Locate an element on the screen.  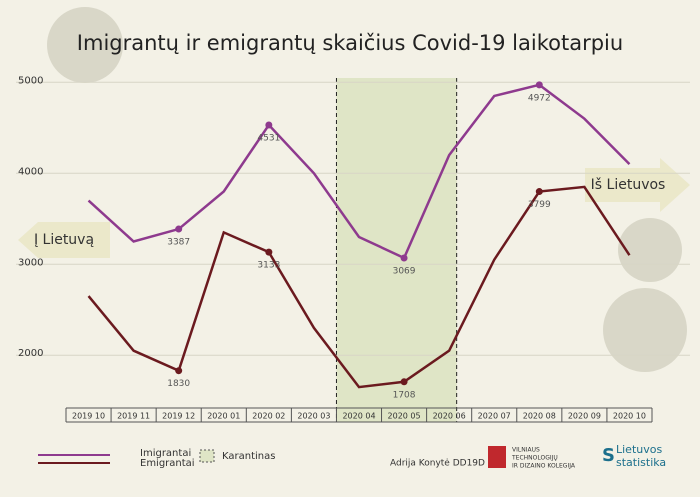
value-label: 3069 is located at coordinates (404, 271).